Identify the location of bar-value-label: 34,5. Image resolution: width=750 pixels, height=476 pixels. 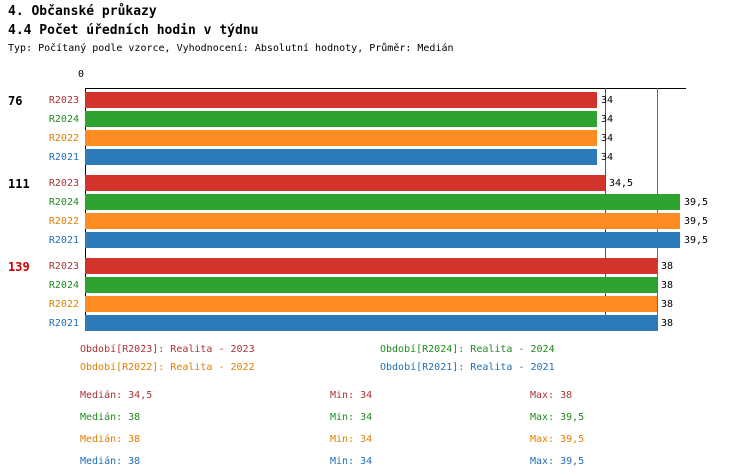
(621, 183).